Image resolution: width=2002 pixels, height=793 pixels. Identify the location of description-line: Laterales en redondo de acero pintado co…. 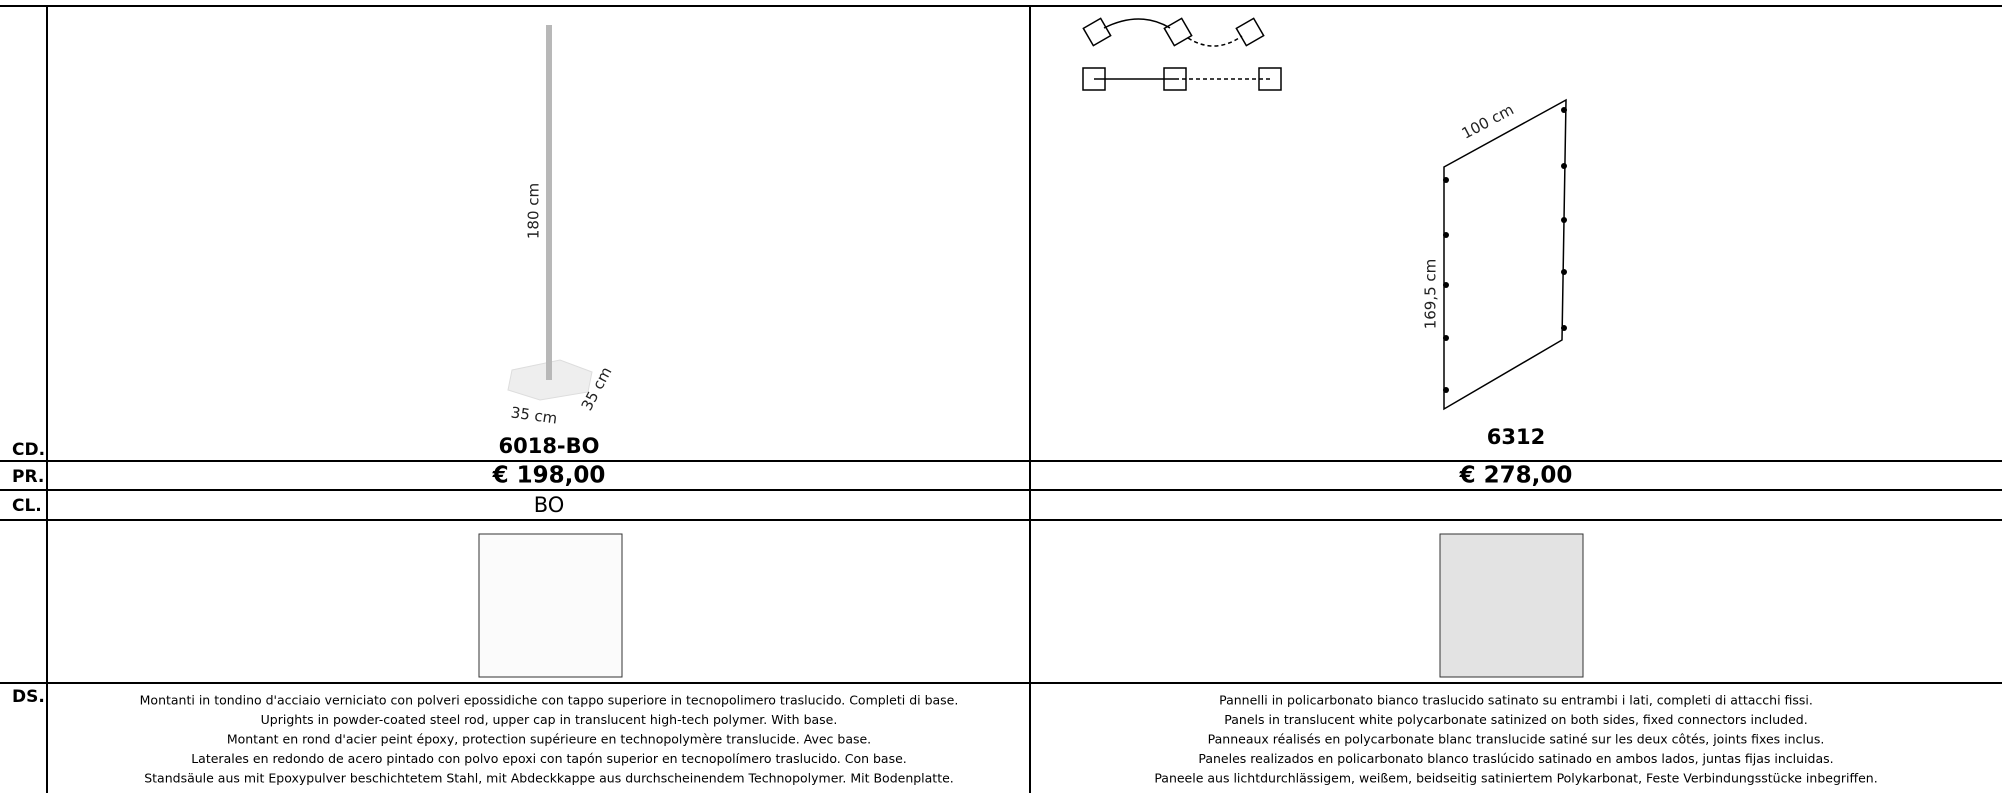
(549, 758).